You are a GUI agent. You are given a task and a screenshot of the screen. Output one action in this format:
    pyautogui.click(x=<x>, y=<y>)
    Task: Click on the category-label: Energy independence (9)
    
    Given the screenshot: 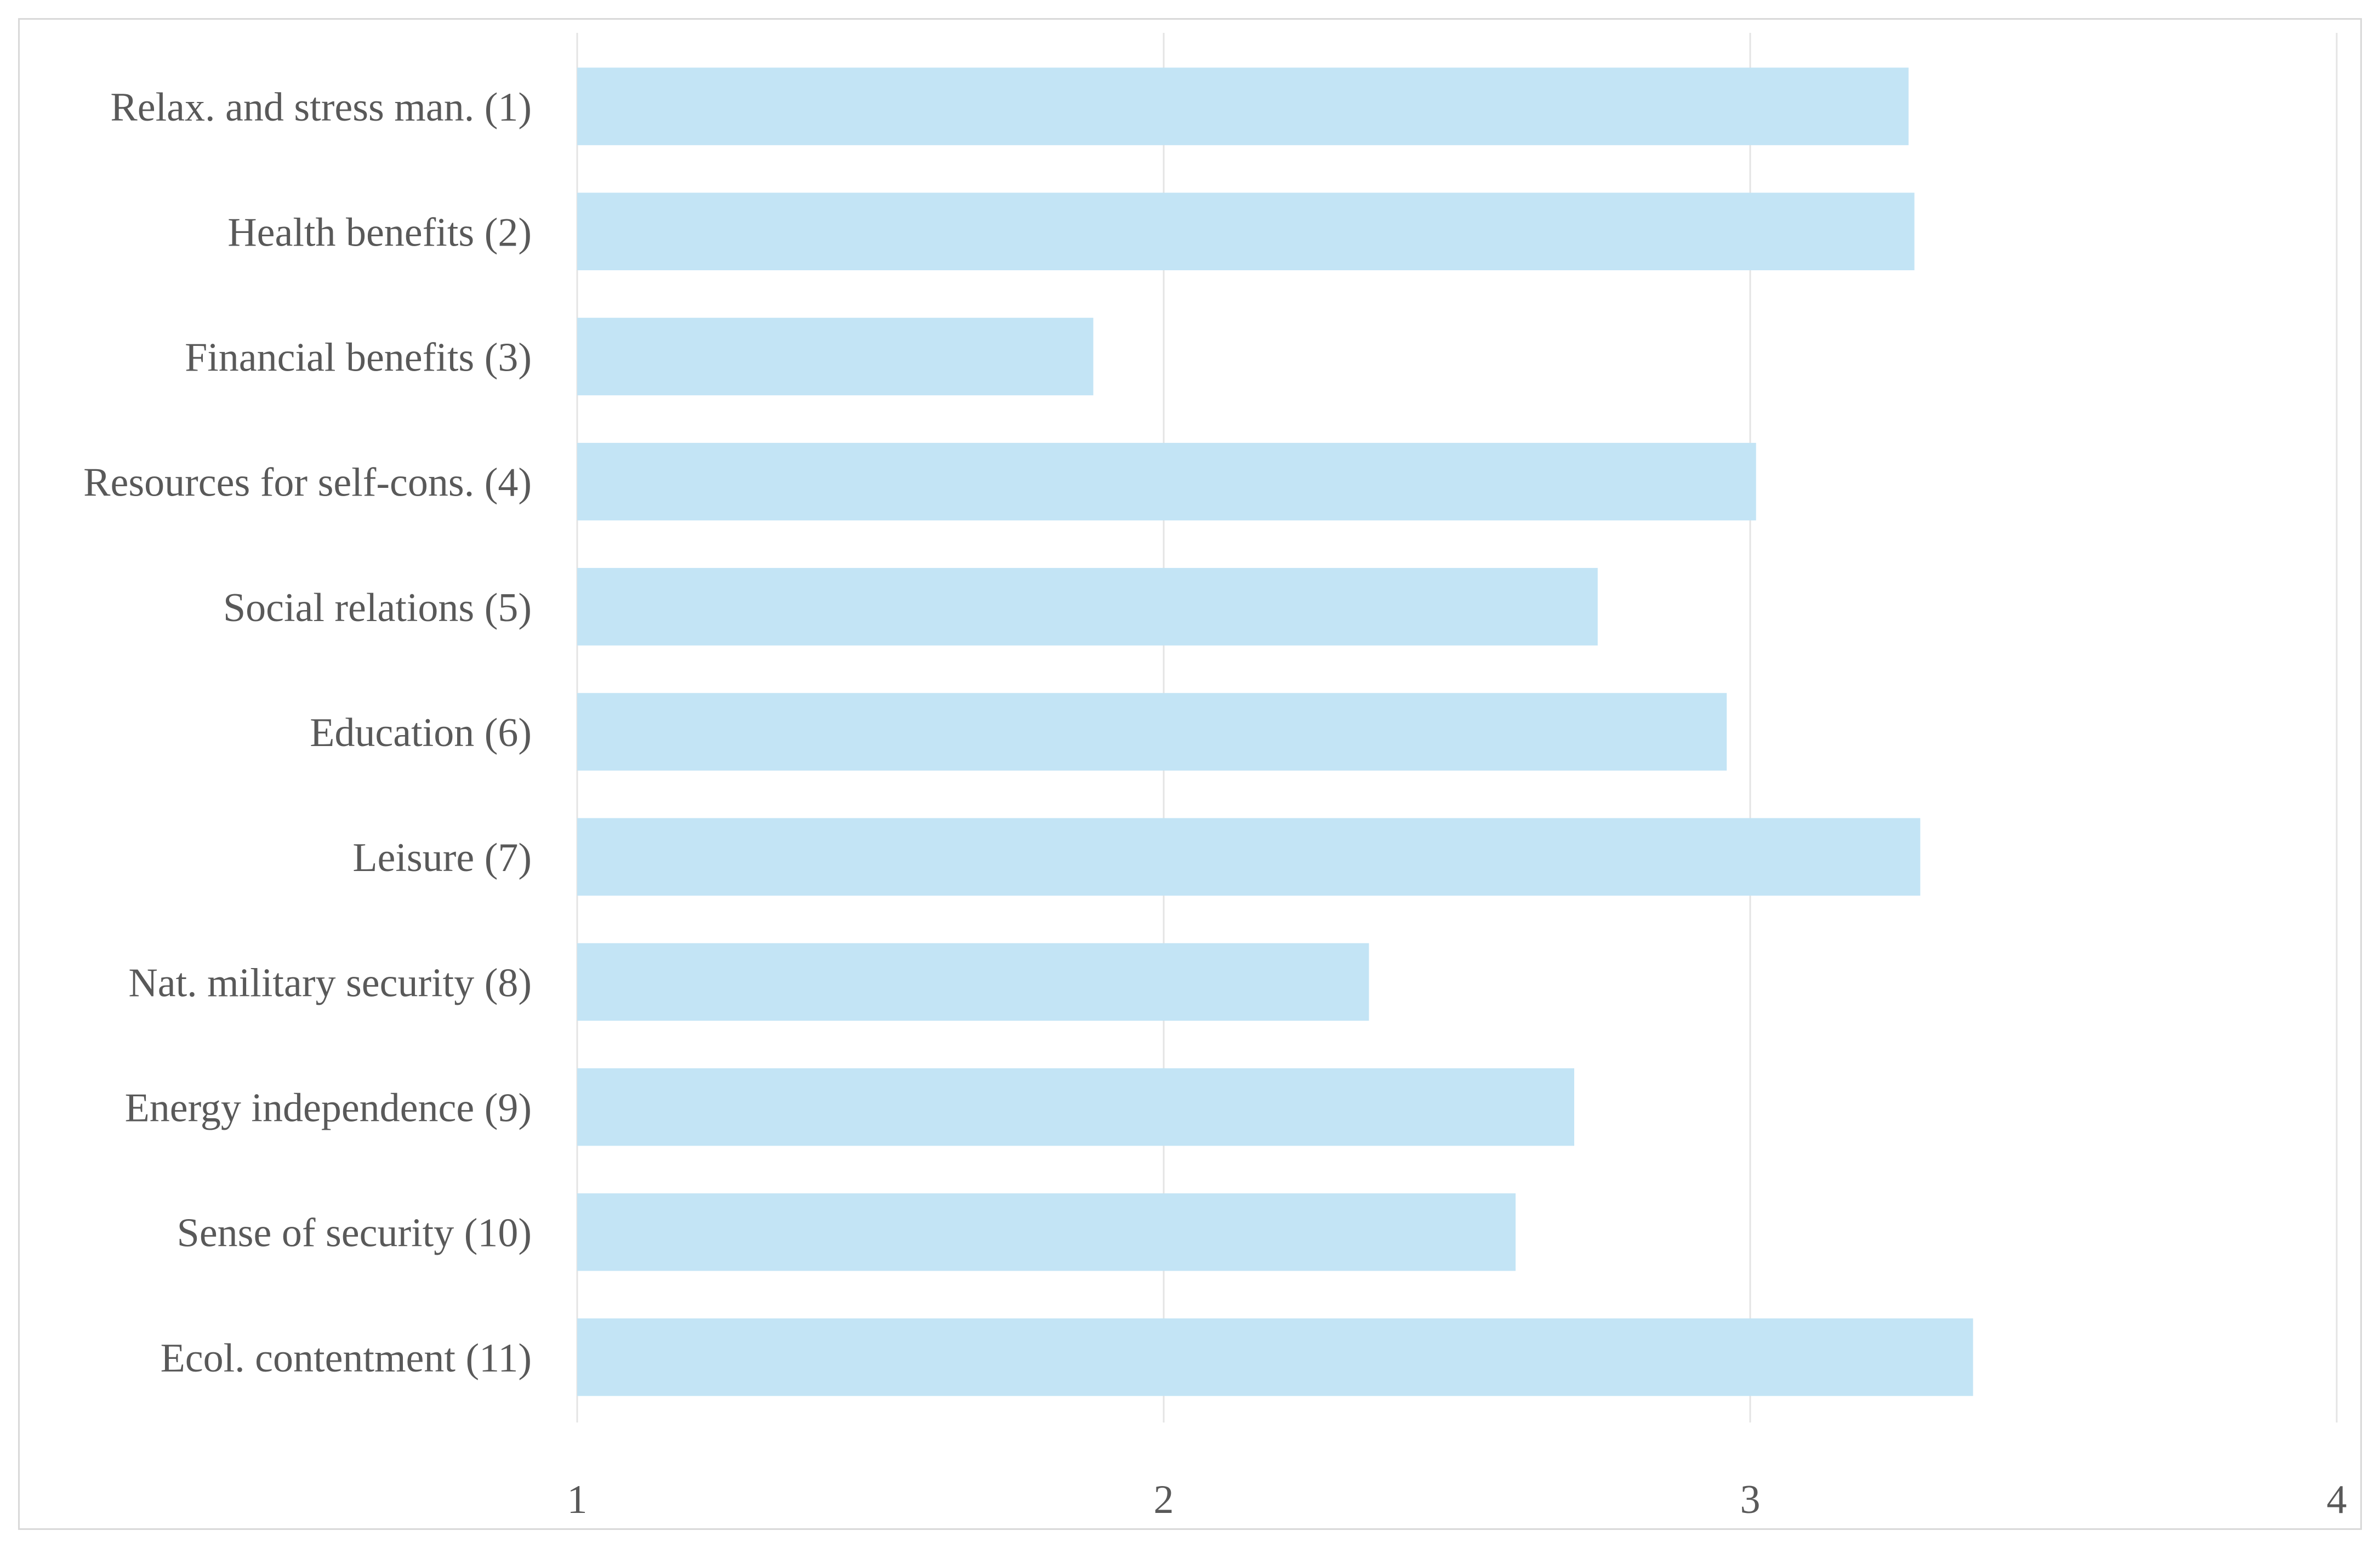 What is the action you would take?
    pyautogui.click(x=328, y=1108)
    